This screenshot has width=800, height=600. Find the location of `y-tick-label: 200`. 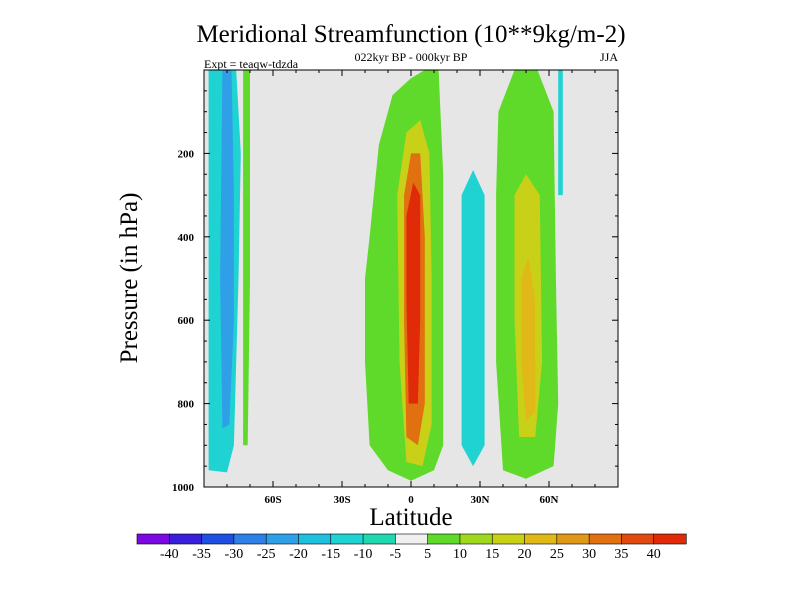

y-tick-label: 200 is located at coordinates (186, 154).